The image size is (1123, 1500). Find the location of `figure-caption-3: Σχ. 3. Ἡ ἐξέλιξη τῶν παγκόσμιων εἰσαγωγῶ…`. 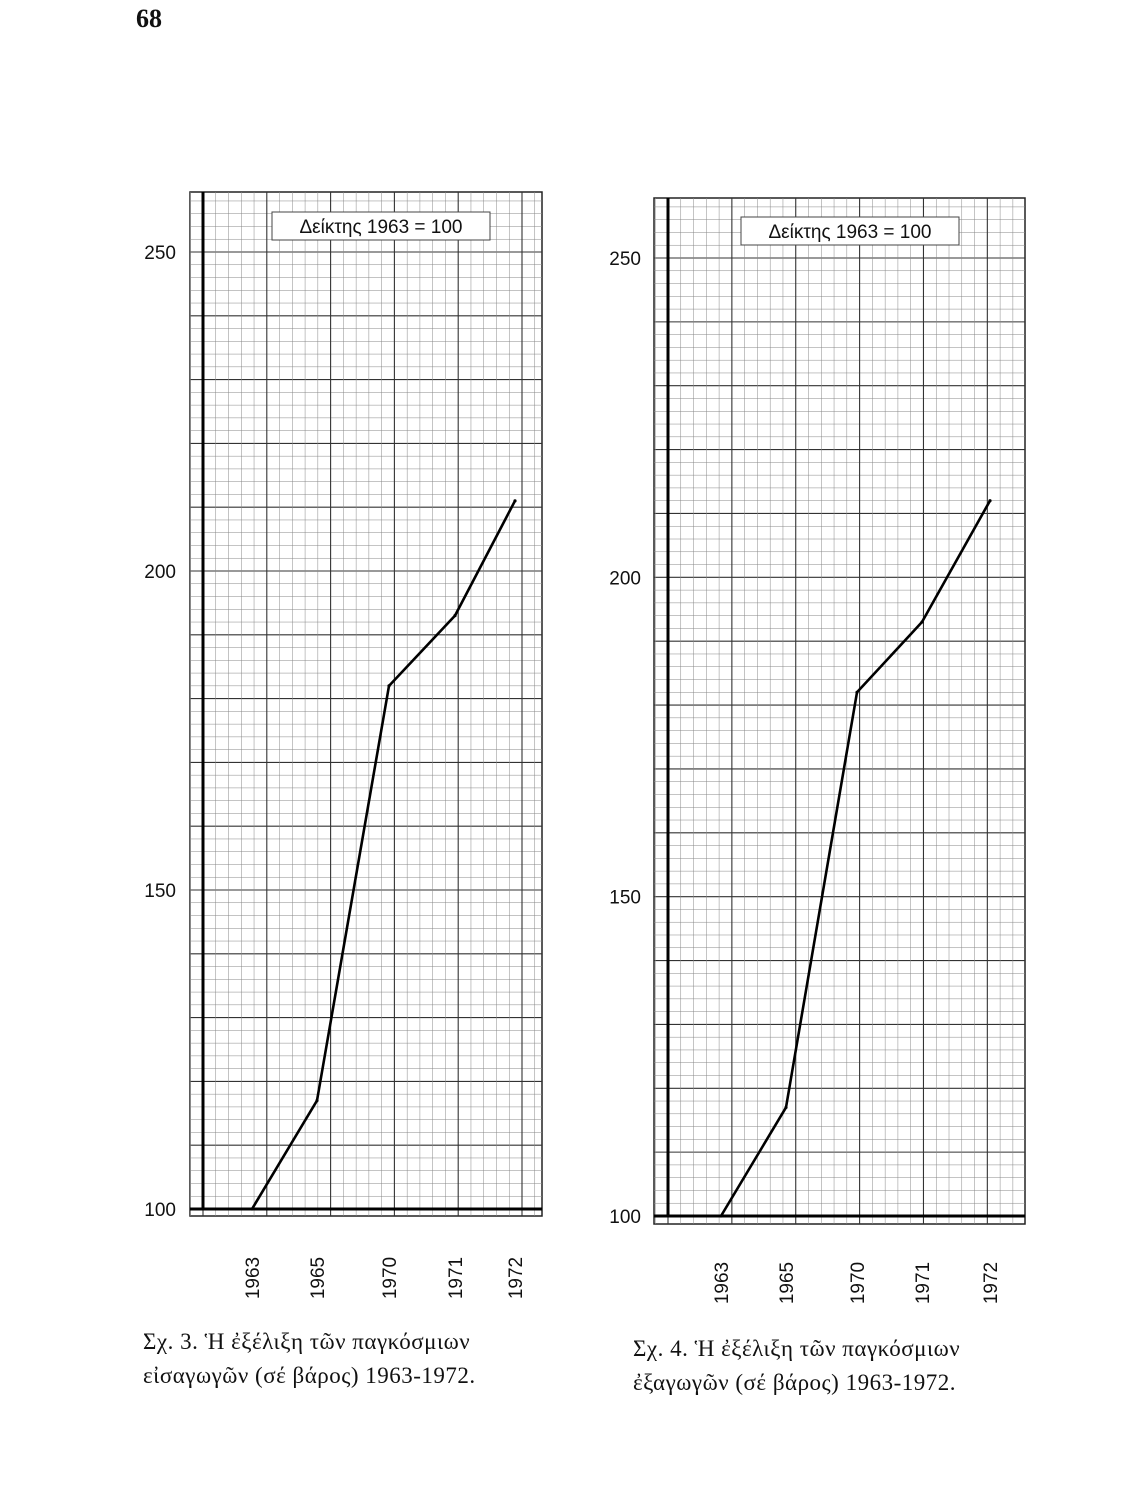

figure-caption-3: Σχ. 3. Ἡ ἐξέλιξη τῶν παγκόσμιων εἰσαγωγῶ… is located at coordinates (309, 1359).